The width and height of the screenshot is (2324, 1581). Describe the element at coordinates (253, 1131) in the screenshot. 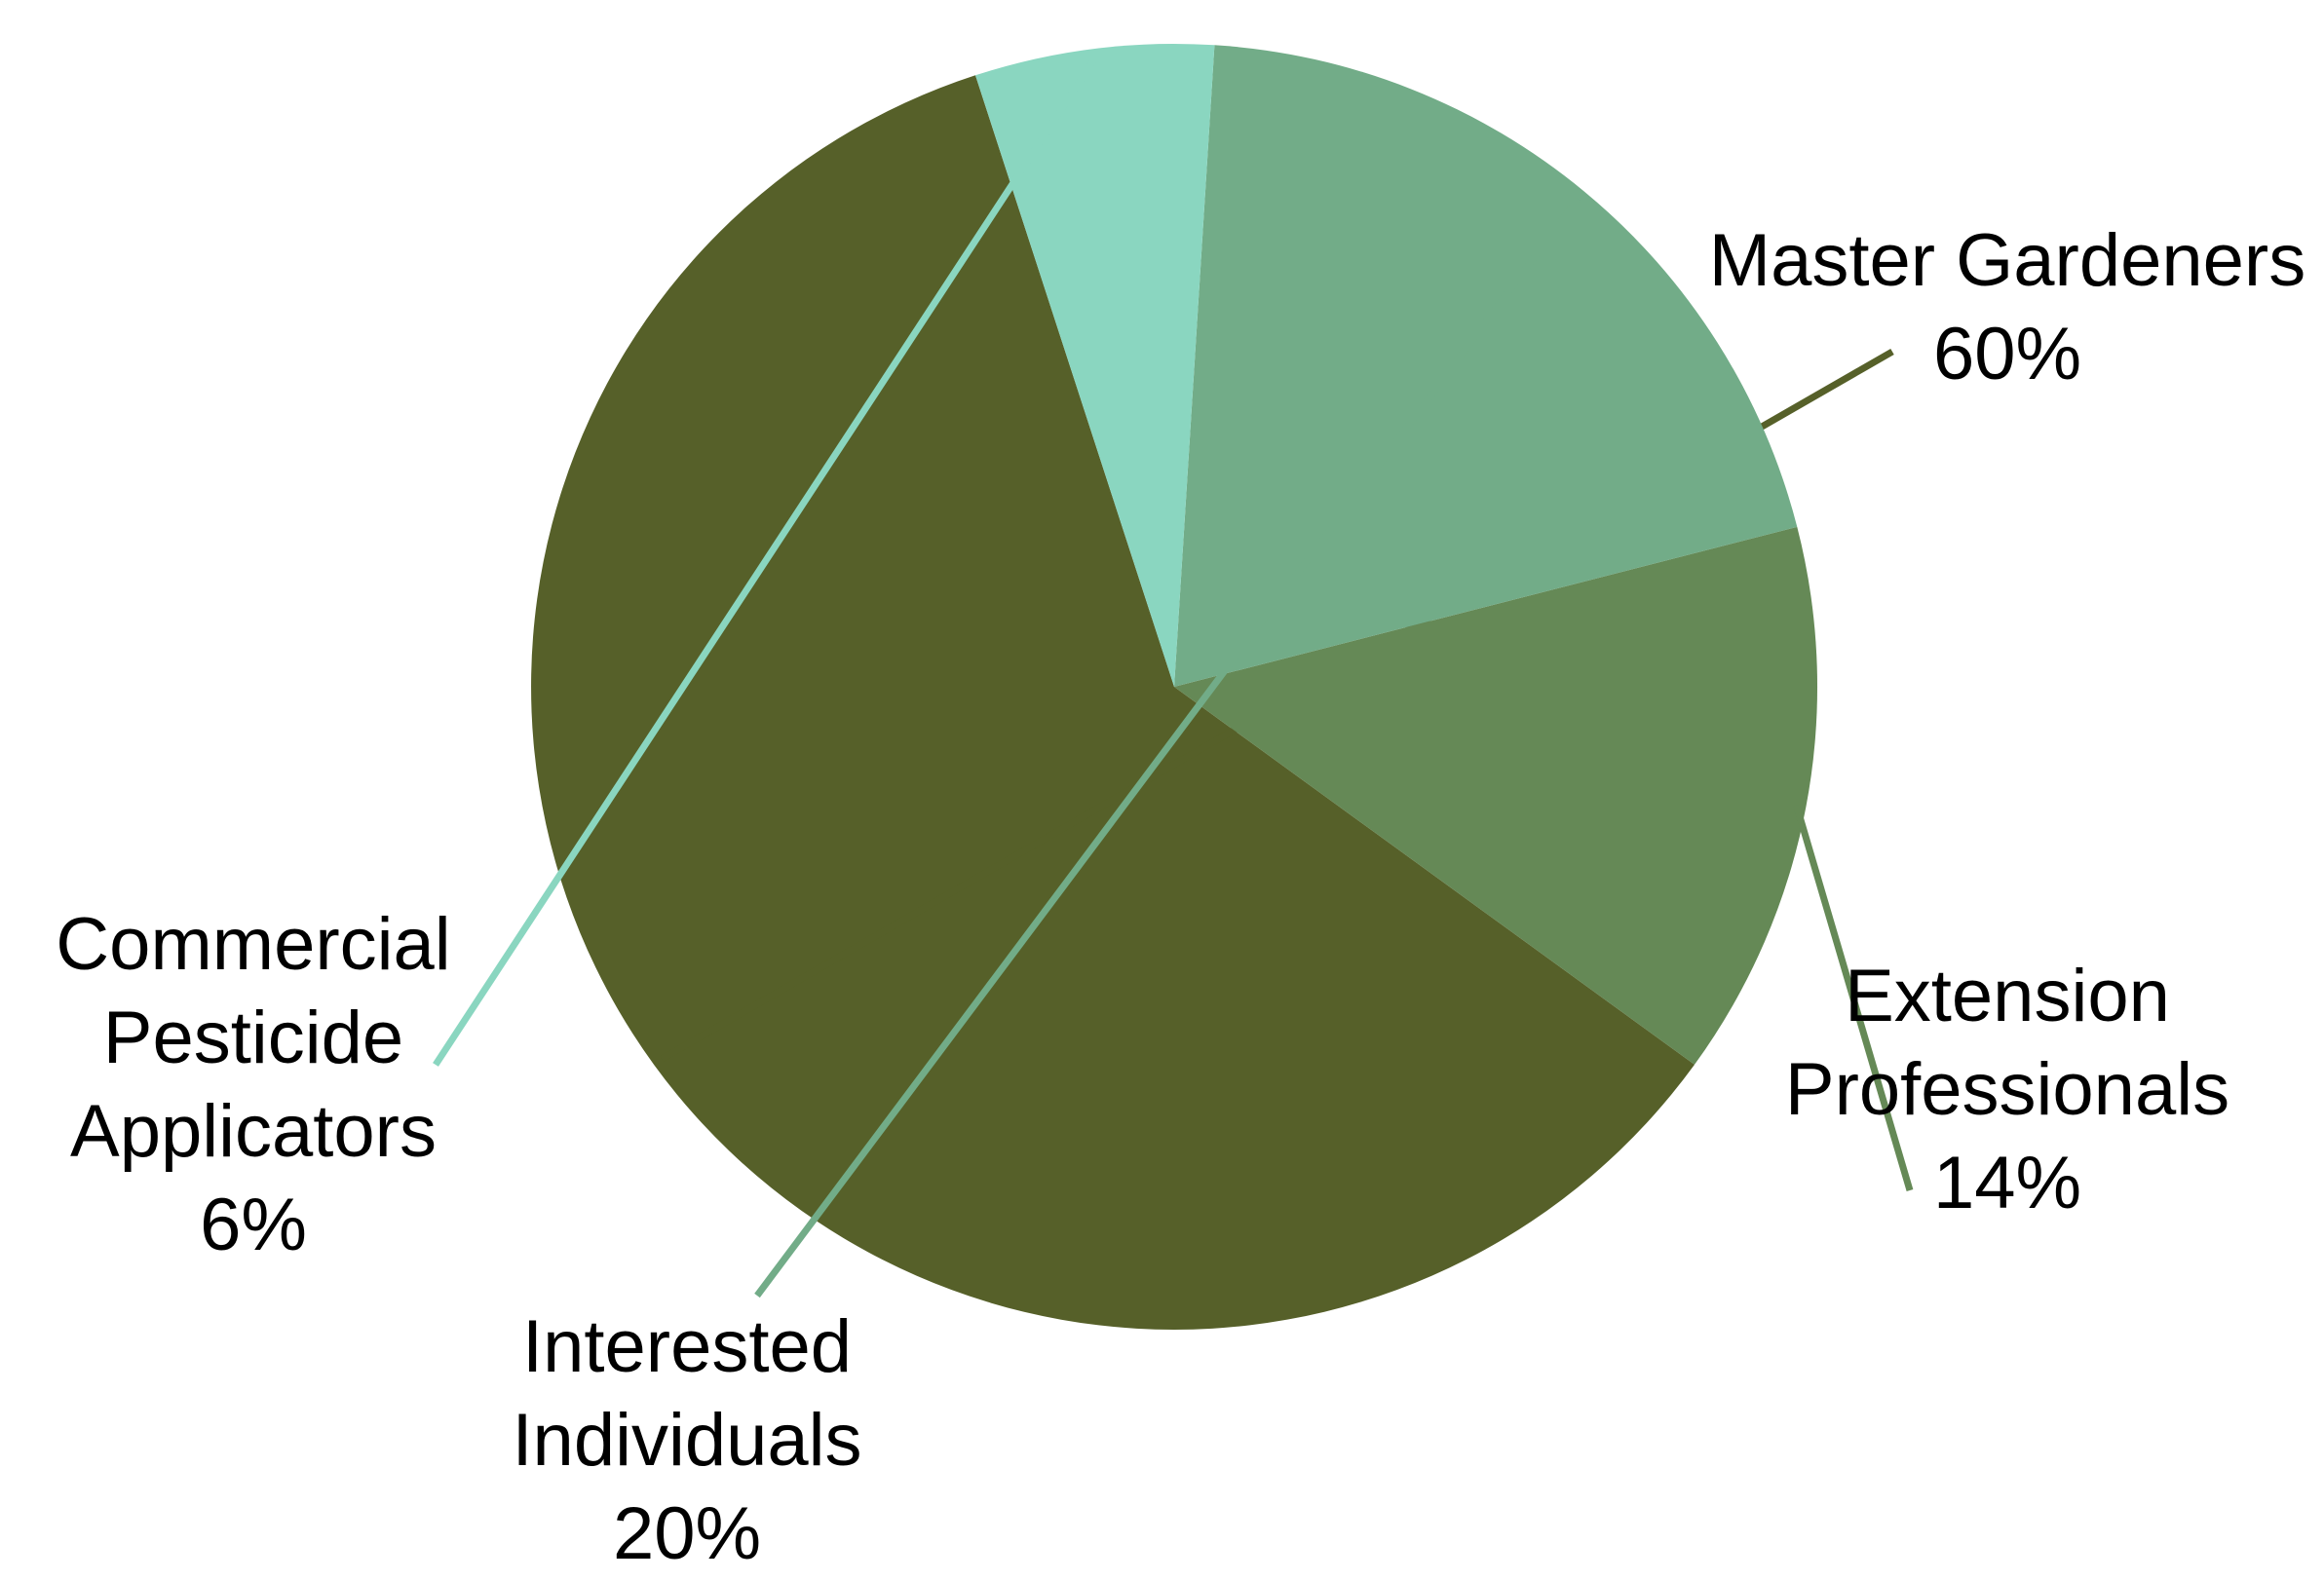

I see `label-commercial-line3: Applicators` at that location.